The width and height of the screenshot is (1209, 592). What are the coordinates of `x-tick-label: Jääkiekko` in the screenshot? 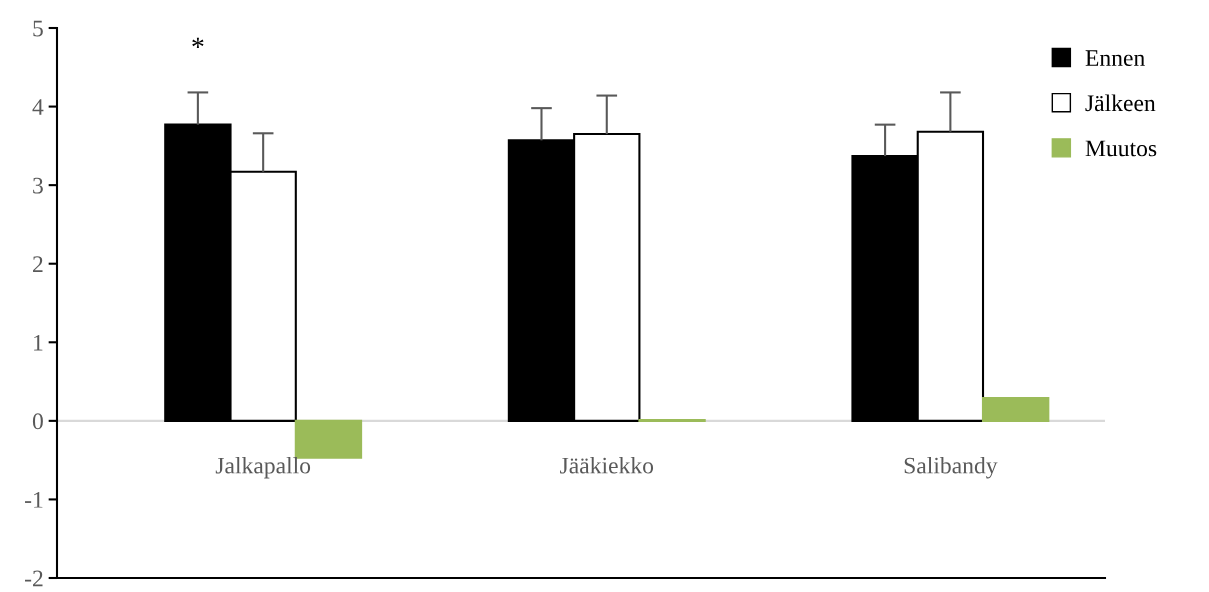 It's located at (607, 465).